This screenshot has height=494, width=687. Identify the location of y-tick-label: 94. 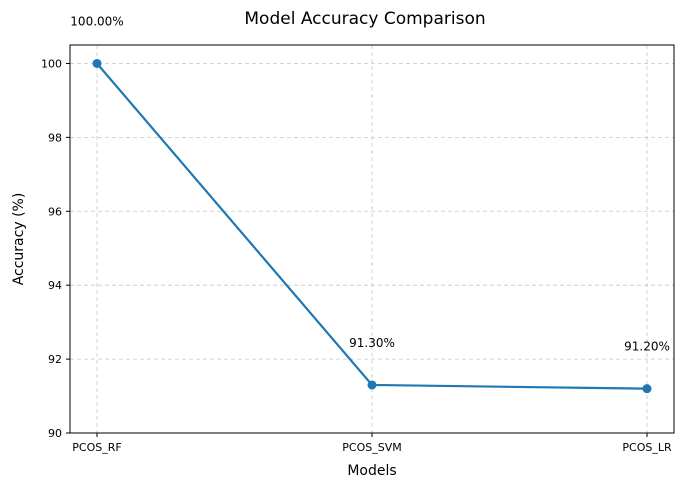
(55, 285).